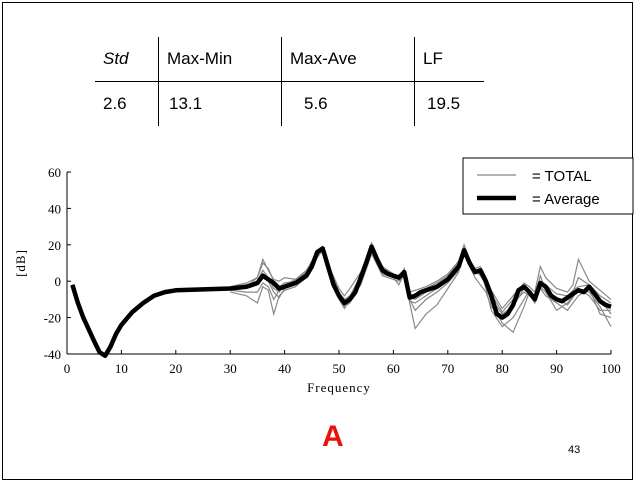 Image resolution: width=637 pixels, height=484 pixels. I want to click on x-axis-ticks: 0 10 20 30 40 50 60 70 80 90 100, so click(342, 363).